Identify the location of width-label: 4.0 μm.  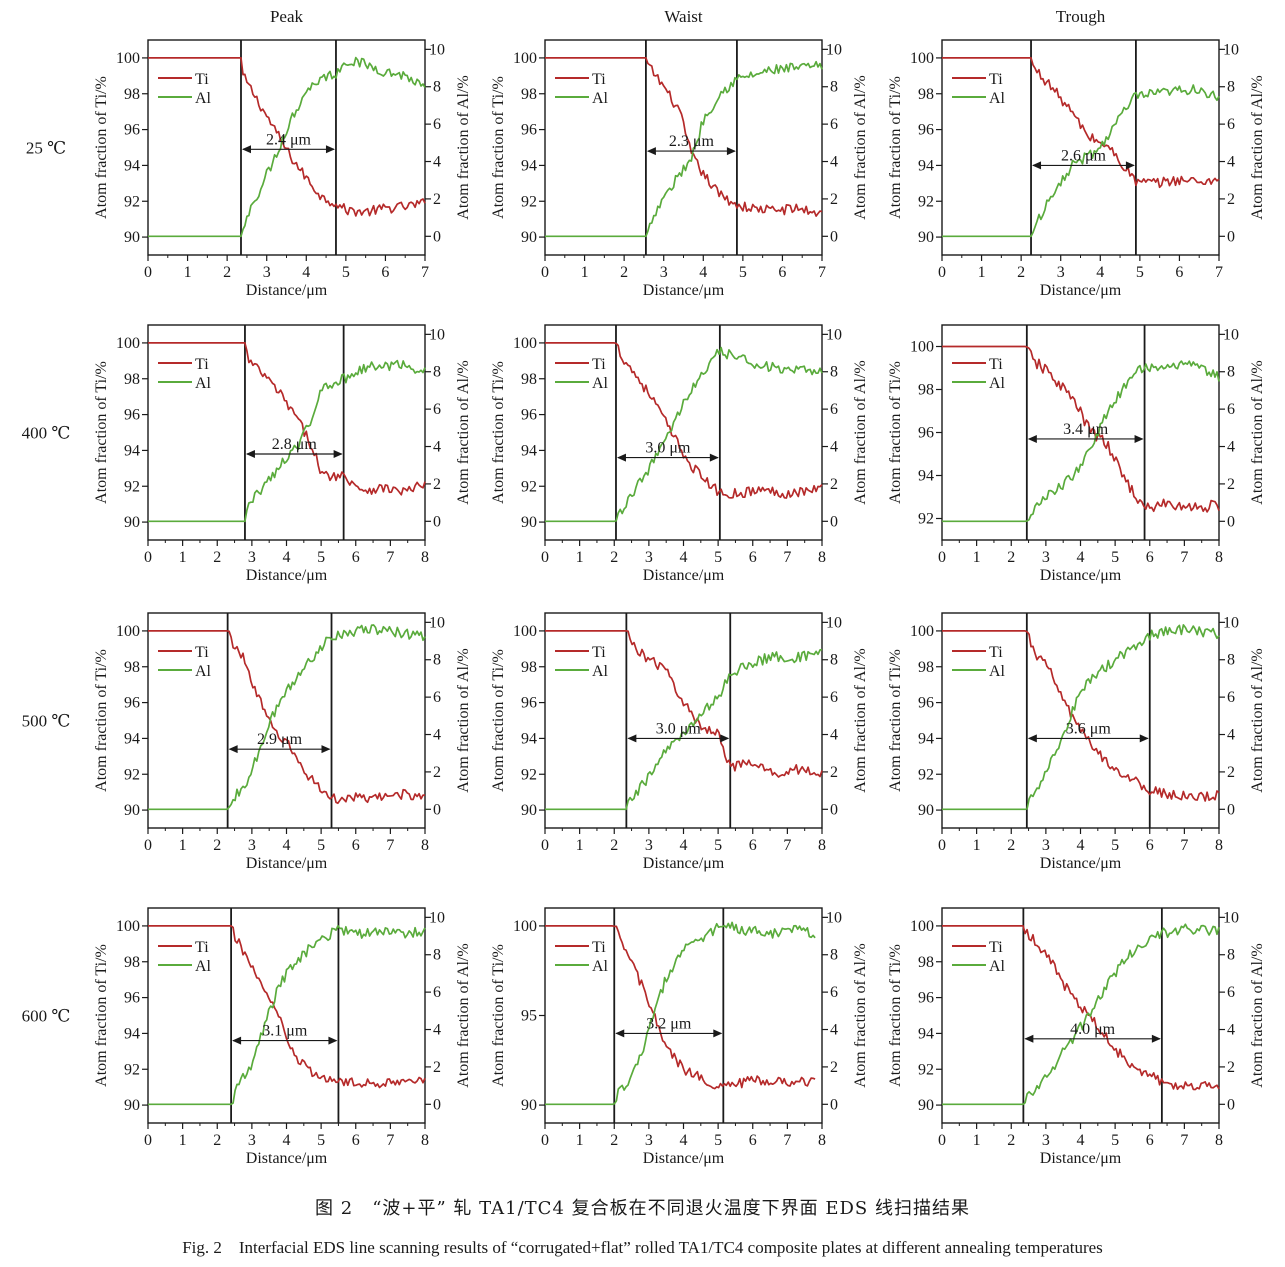
(1093, 1029).